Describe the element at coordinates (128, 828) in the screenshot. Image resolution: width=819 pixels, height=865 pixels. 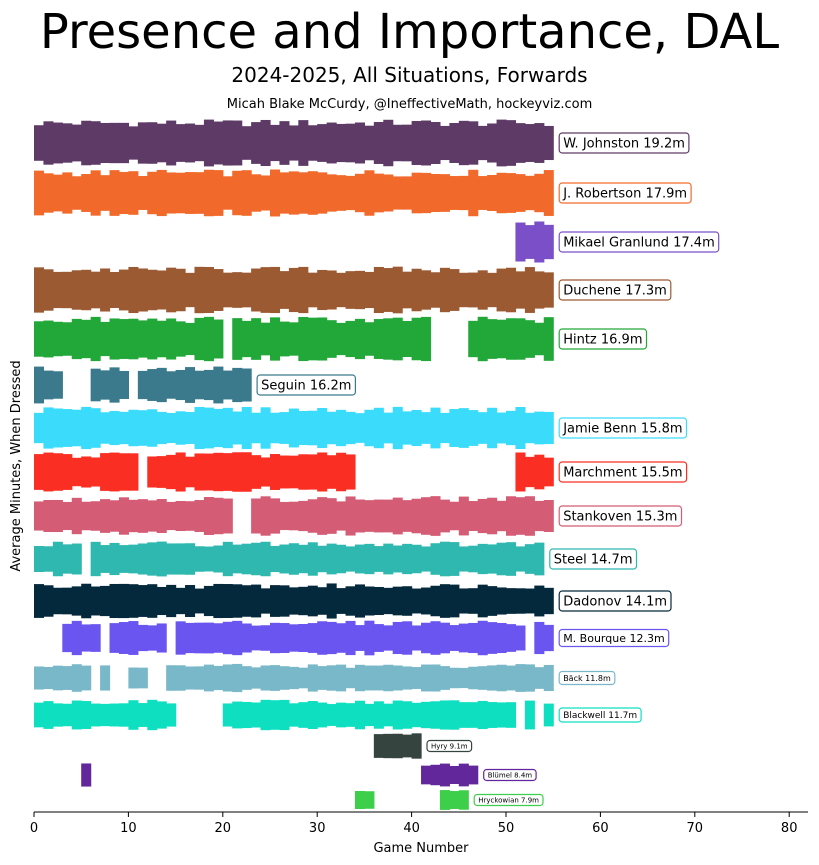
I see `x-tick-label: 10` at that location.